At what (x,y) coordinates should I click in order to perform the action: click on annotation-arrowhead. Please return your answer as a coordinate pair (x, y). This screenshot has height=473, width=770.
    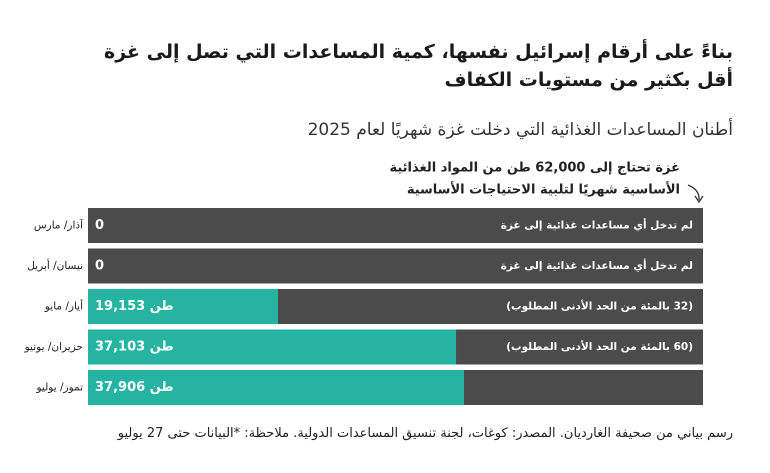
    Looking at the image, I should click on (699, 199).